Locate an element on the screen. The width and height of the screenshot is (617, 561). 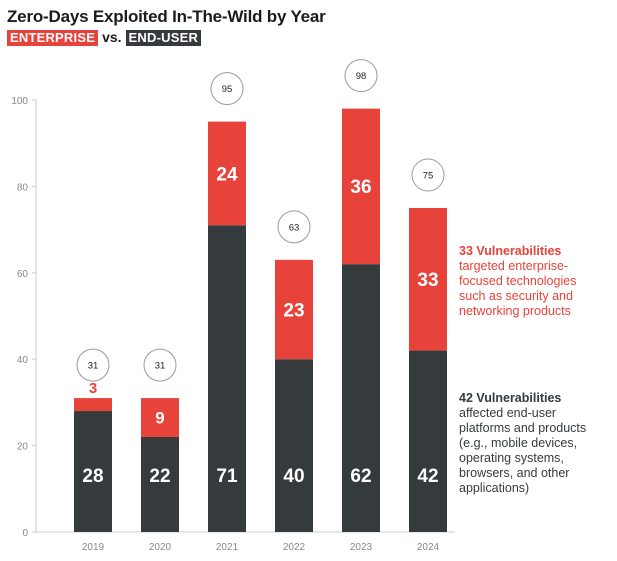
x-tick-label: 2021 is located at coordinates (227, 547).